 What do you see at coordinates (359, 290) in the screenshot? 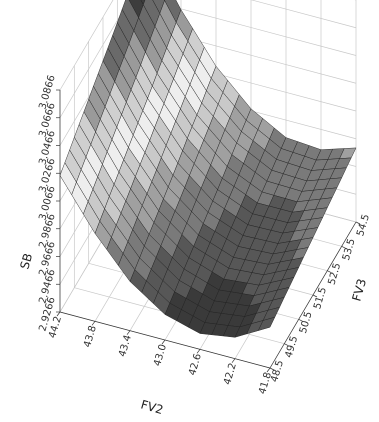
I see `y-axis-title: FV3` at bounding box center [359, 290].